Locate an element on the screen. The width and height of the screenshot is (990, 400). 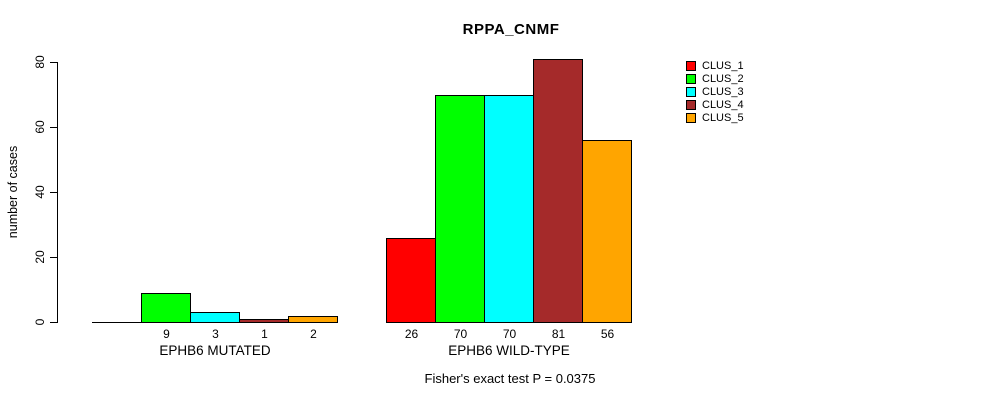
bar-value-label: 26 is located at coordinates (411, 334).